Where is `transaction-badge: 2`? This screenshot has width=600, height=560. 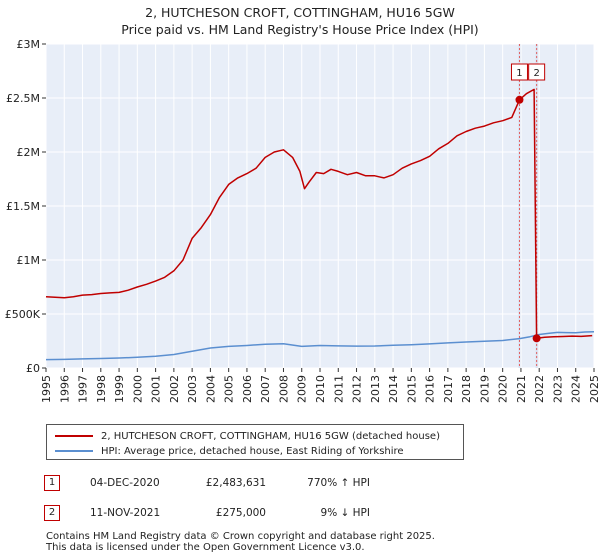
transaction-badge: 2 is located at coordinates (52, 513).